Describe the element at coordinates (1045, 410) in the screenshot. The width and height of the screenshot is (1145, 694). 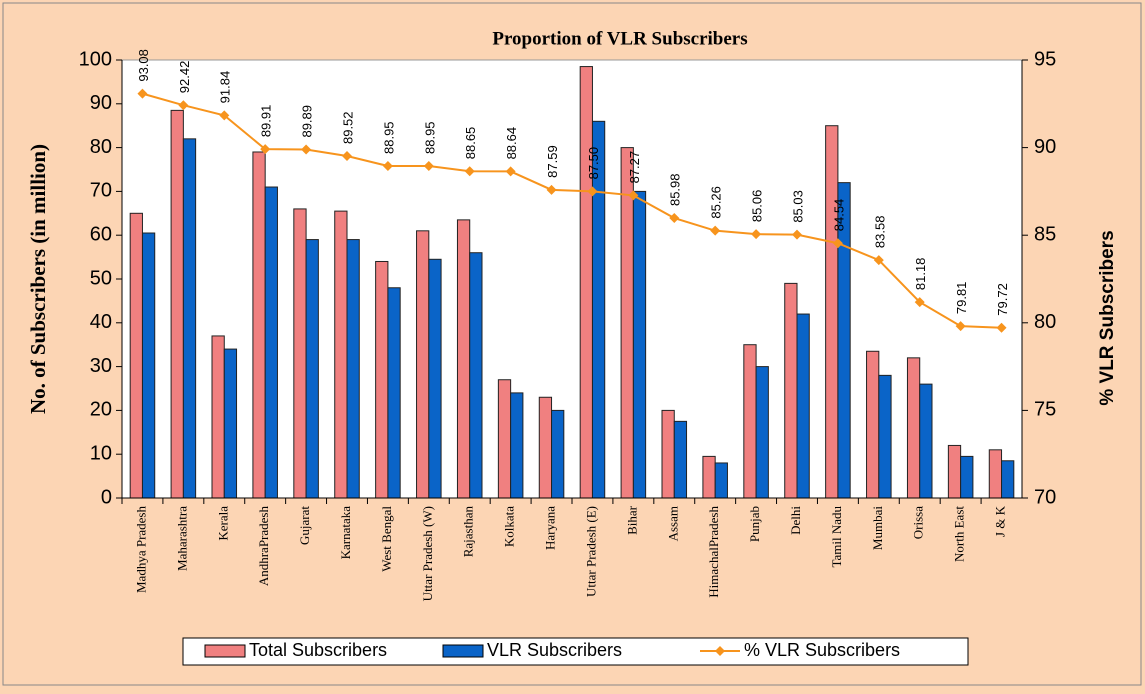
I see `y2-tick-label: 75` at that location.